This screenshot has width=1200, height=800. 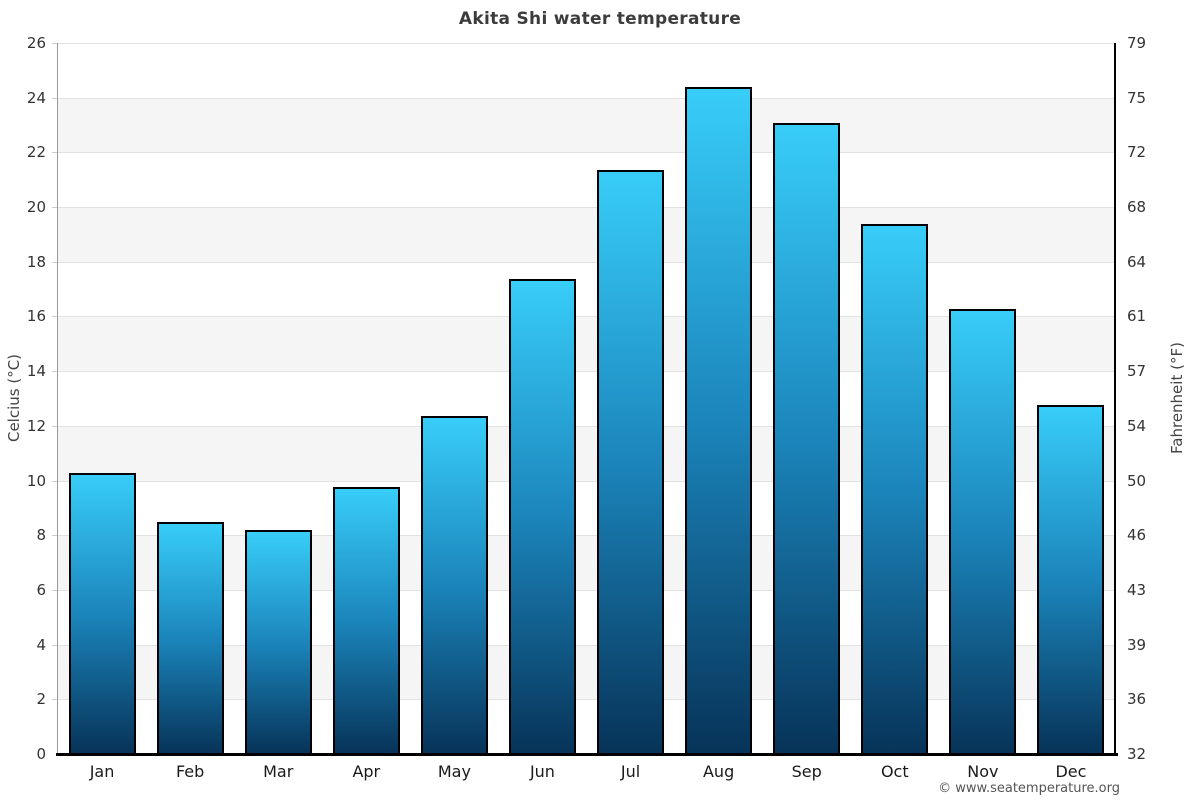 I want to click on bar-dec, so click(x=1071, y=579).